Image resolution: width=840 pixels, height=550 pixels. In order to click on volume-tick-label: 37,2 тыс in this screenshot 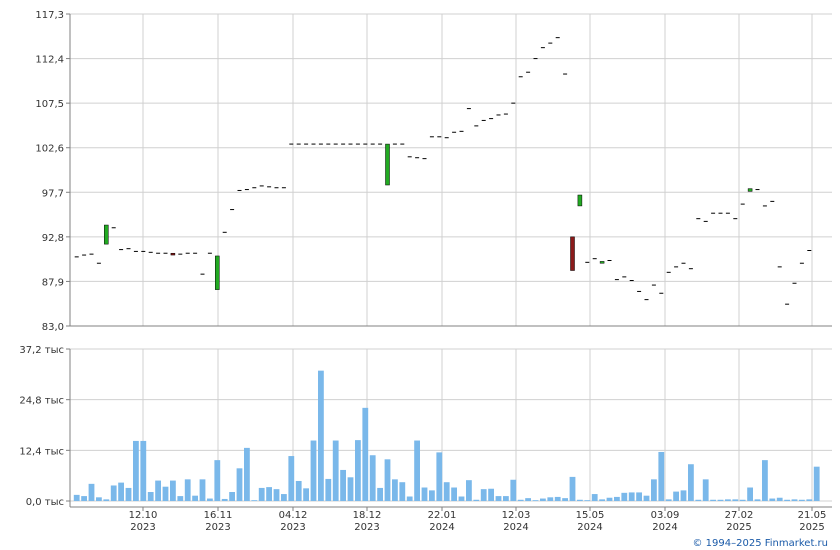, I will do `click(41, 350)`.